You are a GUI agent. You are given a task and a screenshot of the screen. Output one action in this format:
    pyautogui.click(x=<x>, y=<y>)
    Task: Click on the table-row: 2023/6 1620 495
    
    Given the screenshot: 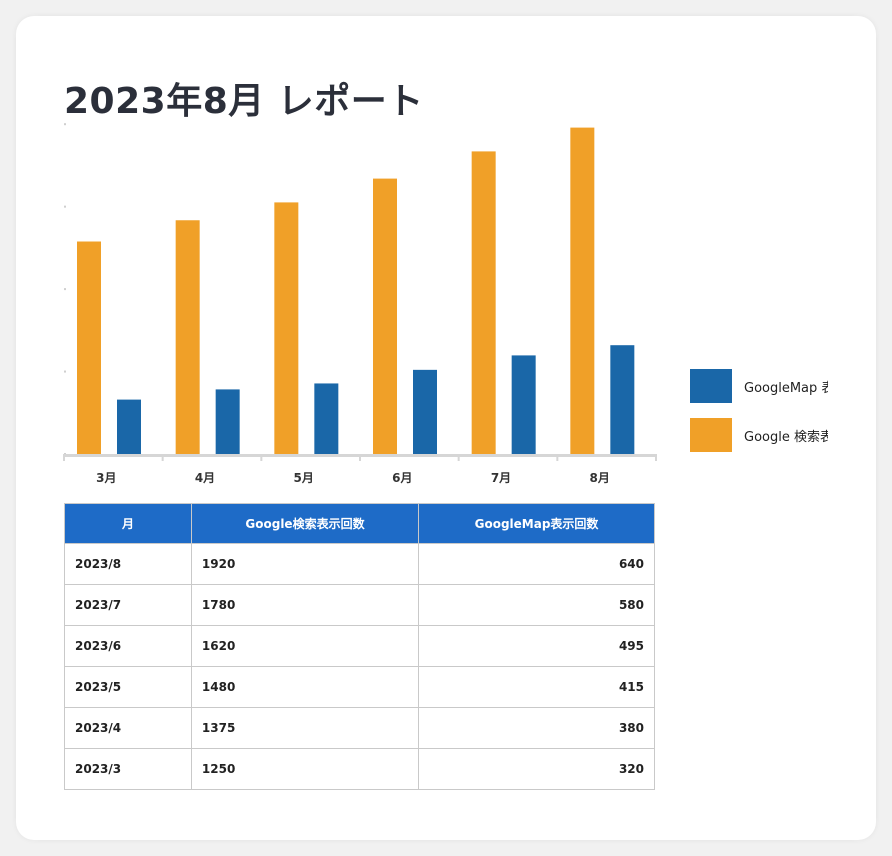 What is the action you would take?
    pyautogui.click(x=359, y=646)
    